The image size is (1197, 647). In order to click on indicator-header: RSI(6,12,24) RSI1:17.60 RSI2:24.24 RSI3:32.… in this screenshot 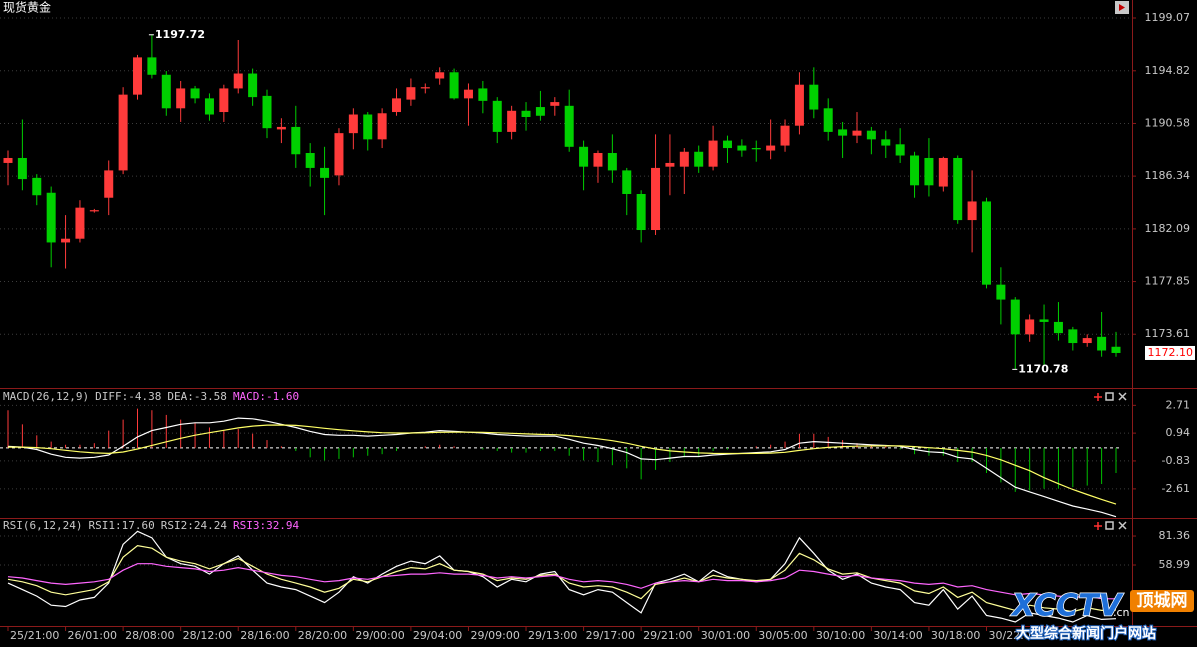, I will do `click(151, 525)`.